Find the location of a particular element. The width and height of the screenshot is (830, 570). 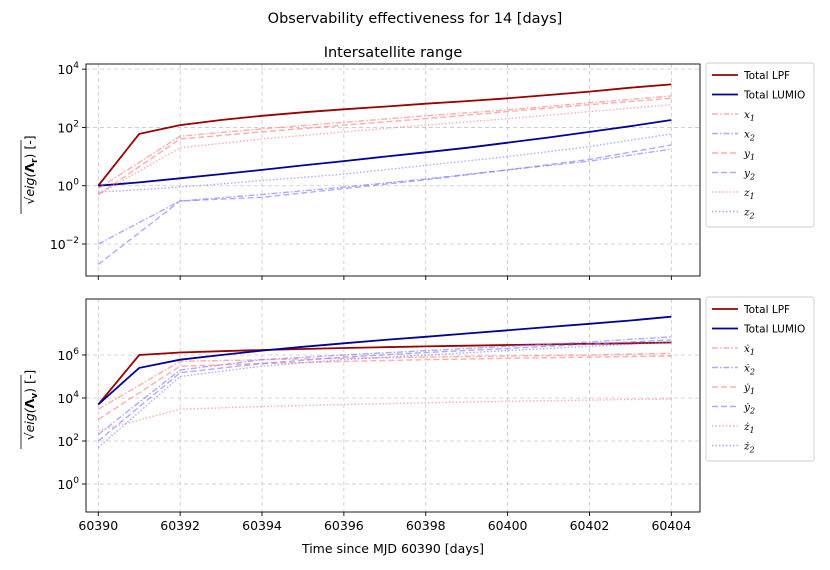

legend-label: z1 is located at coordinates (749, 194).